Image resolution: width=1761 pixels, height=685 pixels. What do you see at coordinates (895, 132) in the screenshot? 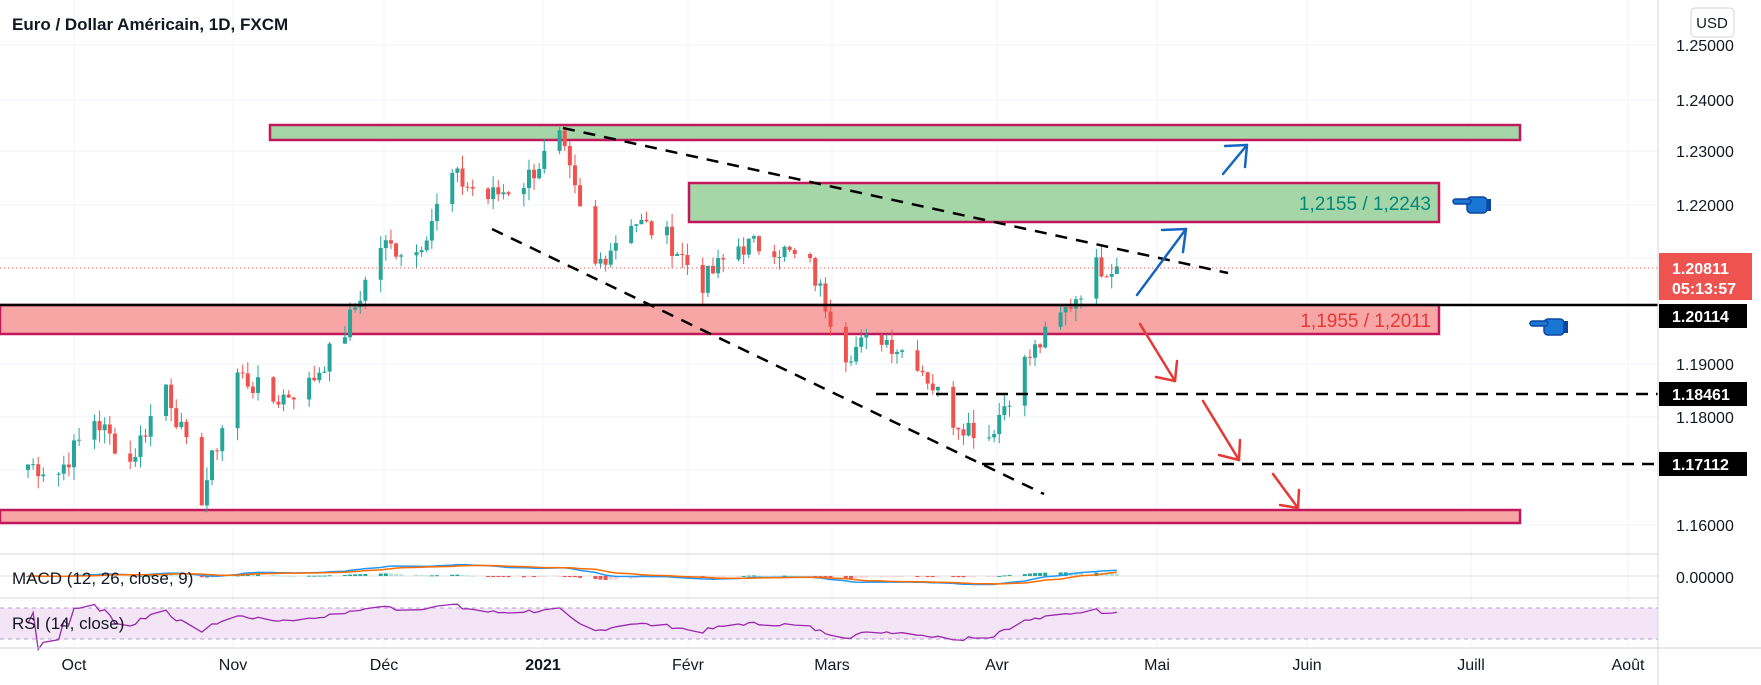
I see `resistance-zone-top` at bounding box center [895, 132].